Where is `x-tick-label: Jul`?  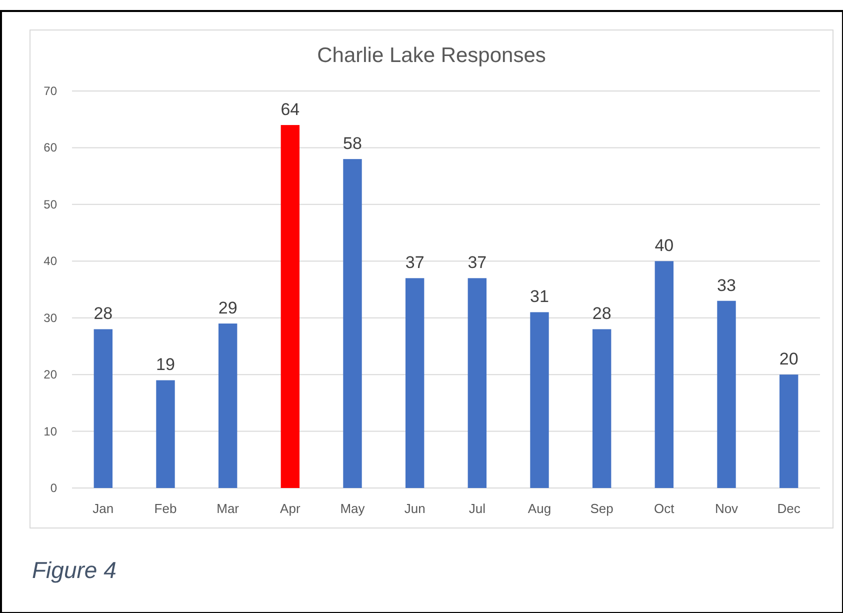
x-tick-label: Jul is located at coordinates (477, 508).